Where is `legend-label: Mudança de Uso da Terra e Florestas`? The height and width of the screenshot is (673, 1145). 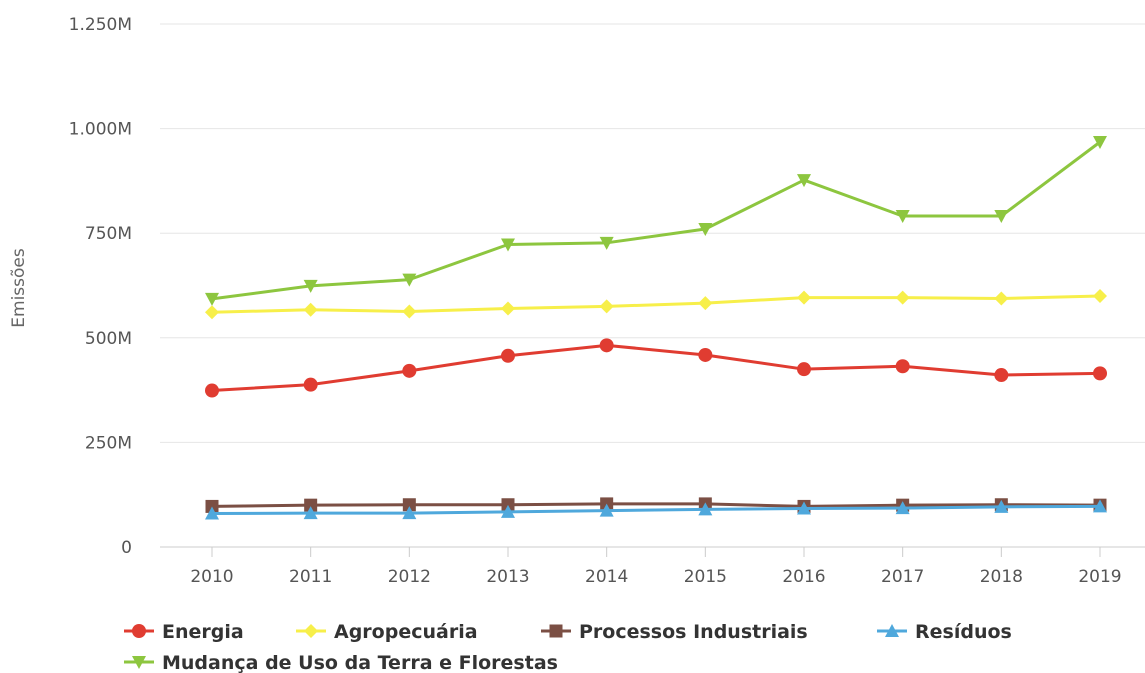 legend-label: Mudança de Uso da Terra e Florestas is located at coordinates (360, 662).